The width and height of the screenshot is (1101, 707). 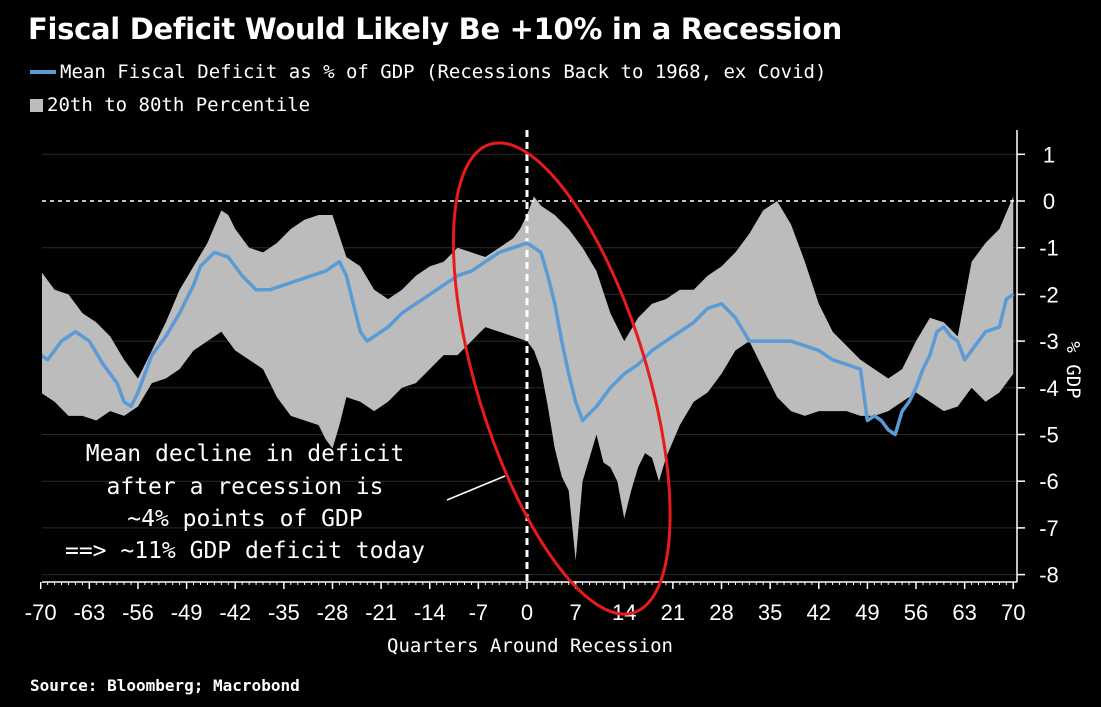 What do you see at coordinates (476, 488) in the screenshot?
I see `annotation-pointer` at bounding box center [476, 488].